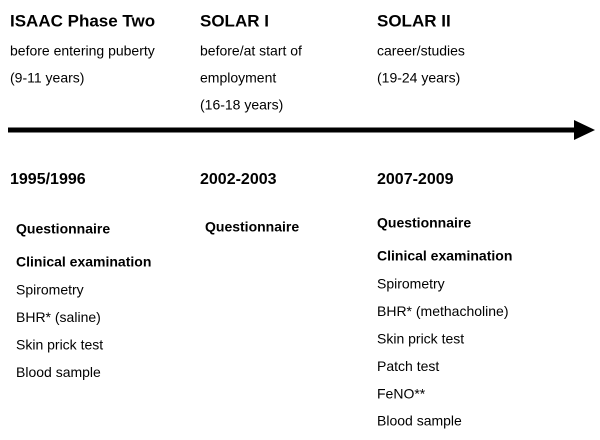  Describe the element at coordinates (241, 105) in the screenshot. I see `phase-description: (16-18 years)` at that location.